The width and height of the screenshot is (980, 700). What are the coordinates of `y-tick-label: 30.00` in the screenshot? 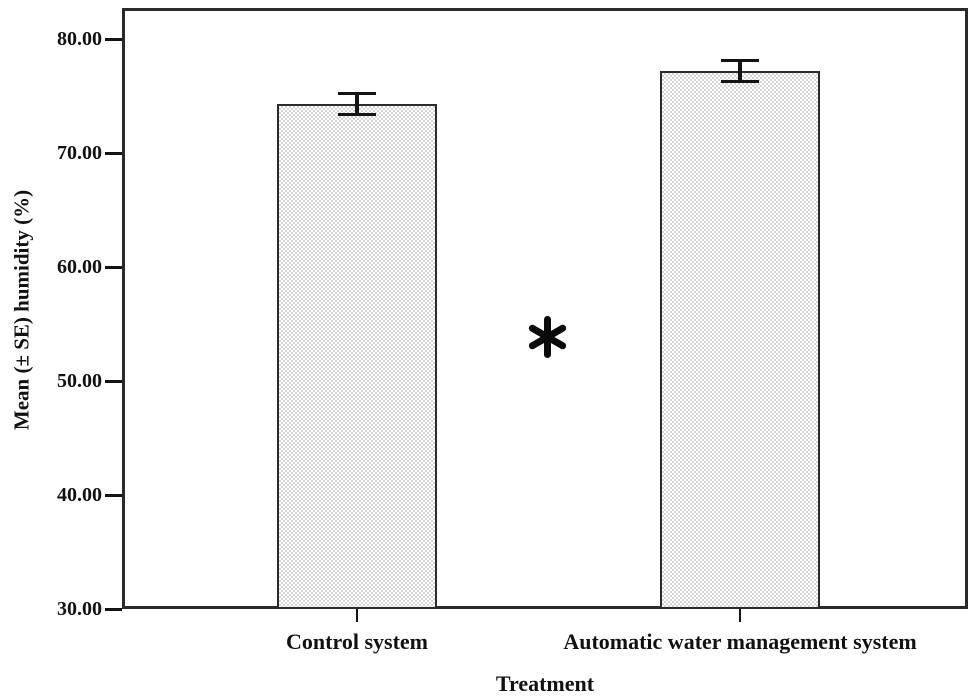 It's located at (79, 609).